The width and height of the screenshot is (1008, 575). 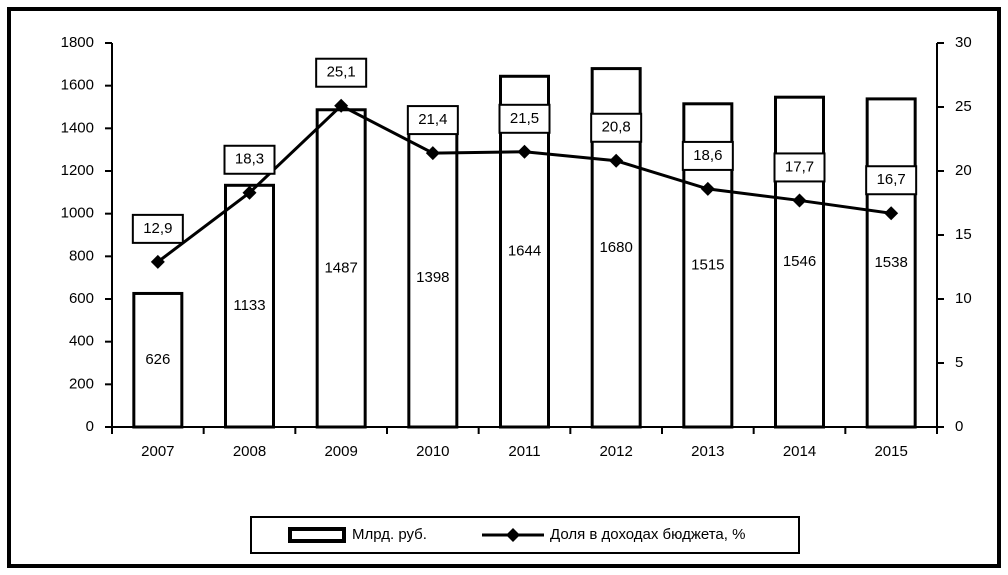 I want to click on bar-label: 1398, so click(x=432, y=277).